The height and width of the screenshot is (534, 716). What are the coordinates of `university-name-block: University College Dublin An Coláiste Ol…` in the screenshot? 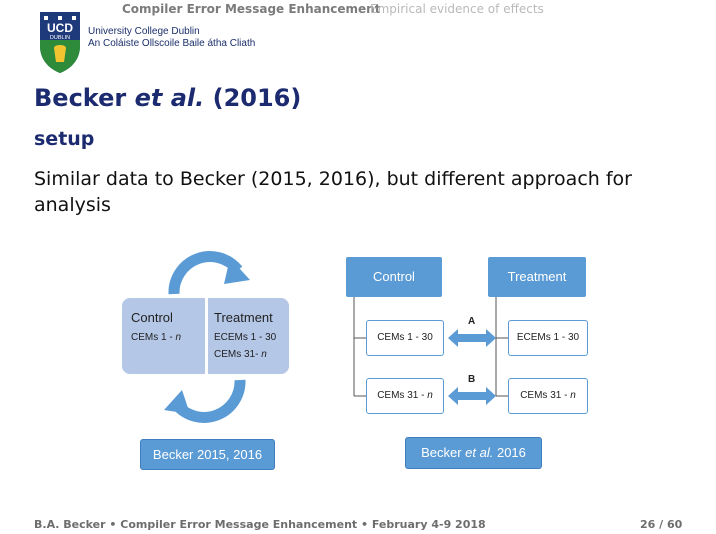 It's located at (171, 38).